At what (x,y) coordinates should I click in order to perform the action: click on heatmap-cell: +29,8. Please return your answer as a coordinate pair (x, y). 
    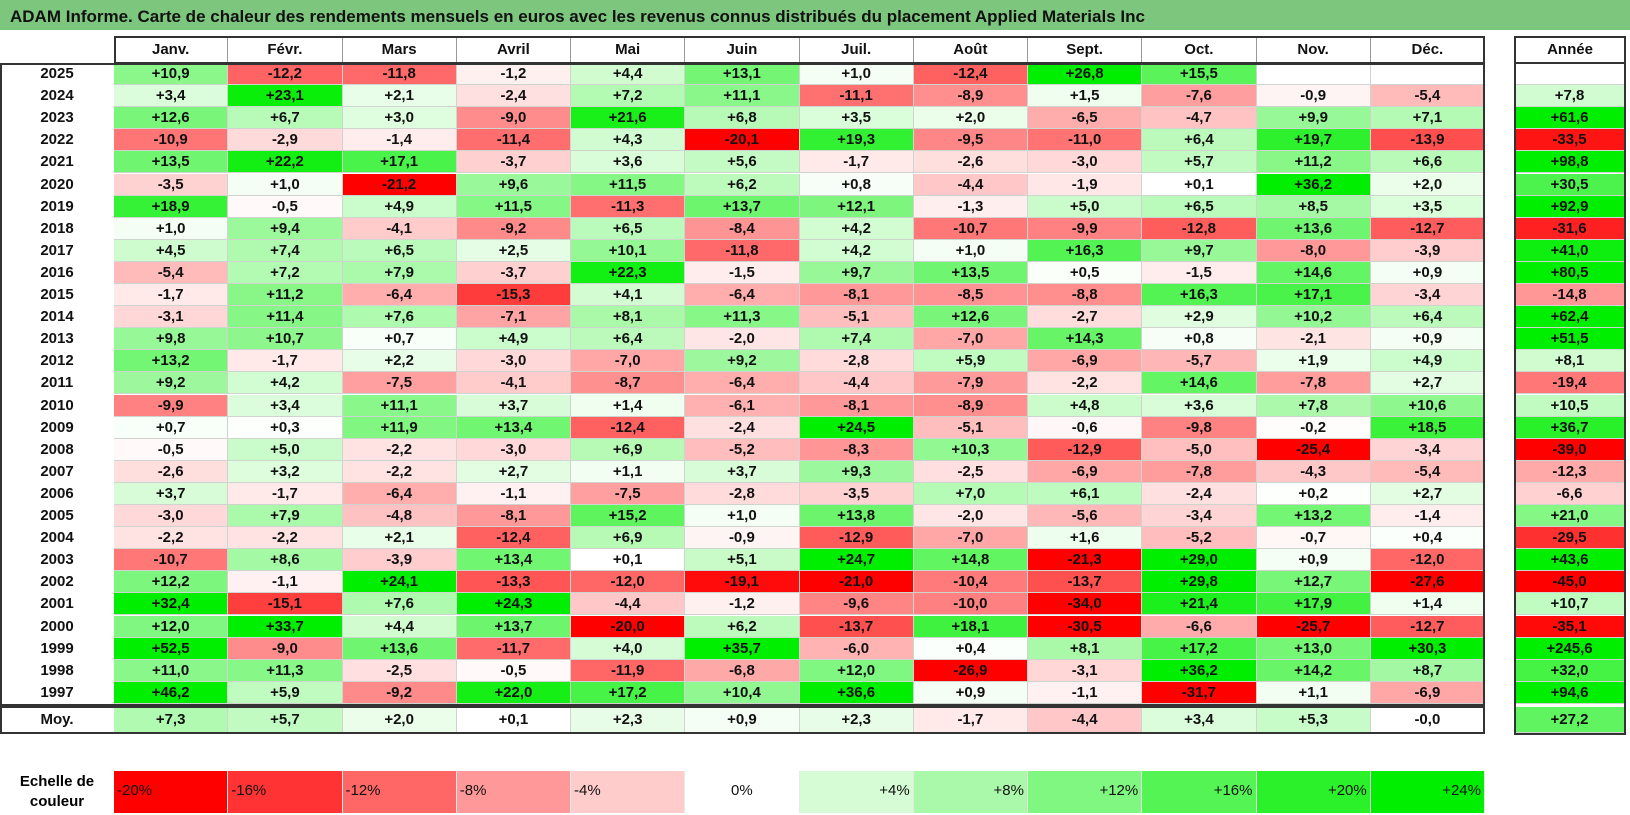
    Looking at the image, I should click on (1199, 582).